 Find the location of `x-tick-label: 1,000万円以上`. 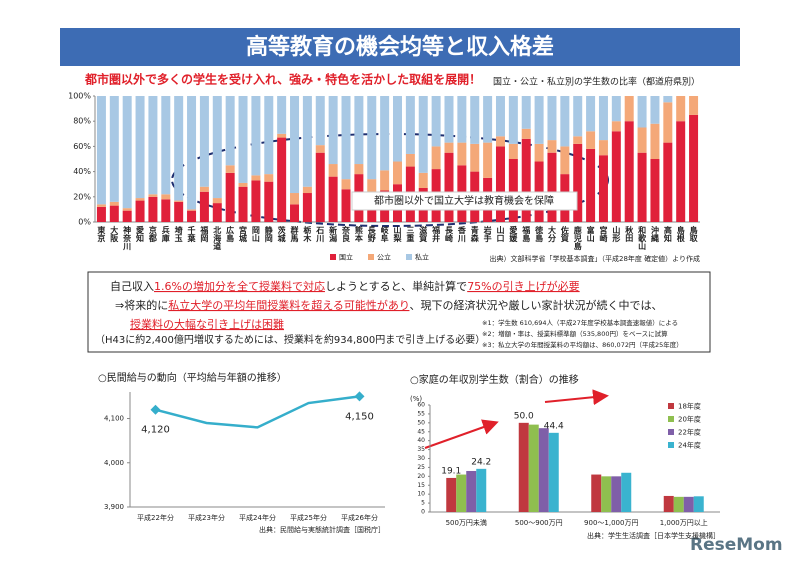

x-tick-label: 1,000万円以上 is located at coordinates (684, 522).